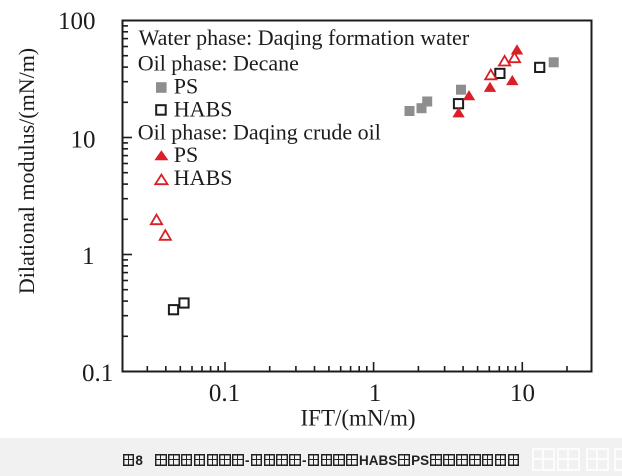  Describe the element at coordinates (358, 418) in the screenshot. I see `svg-text: IFT/(mN/m)` at that location.